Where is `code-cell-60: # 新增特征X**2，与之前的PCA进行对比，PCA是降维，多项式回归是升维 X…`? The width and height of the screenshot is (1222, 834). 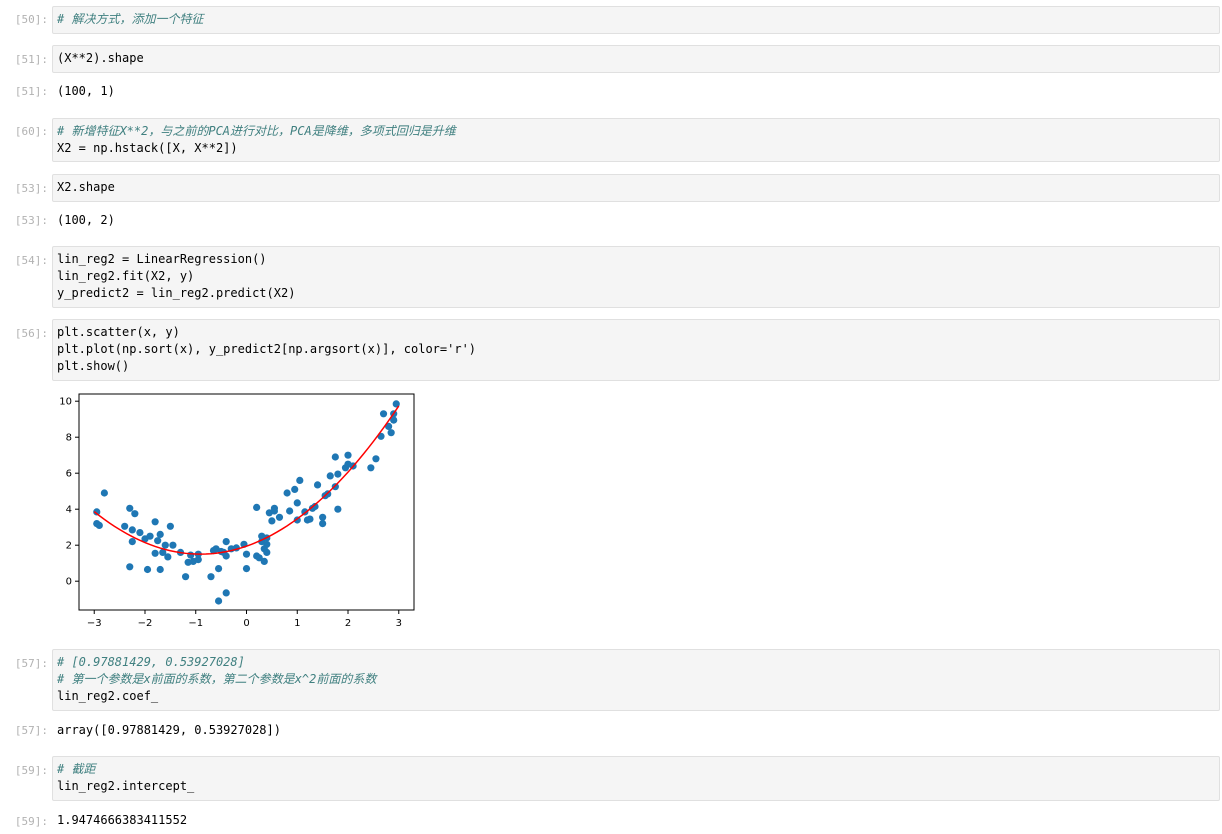 code-cell-60: # 新增特征X**2，与之前的PCA进行对比，PCA是降维，多项式回归是升维 X… is located at coordinates (636, 140).